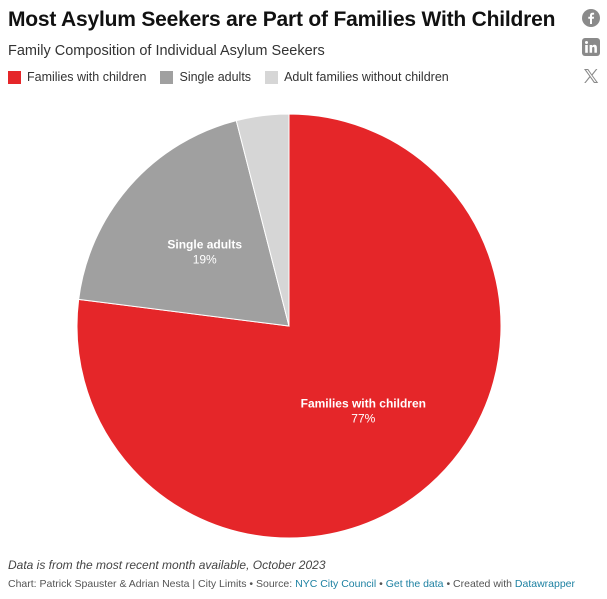  I want to click on pie-slice-adult-families-without-children, so click(262, 220).